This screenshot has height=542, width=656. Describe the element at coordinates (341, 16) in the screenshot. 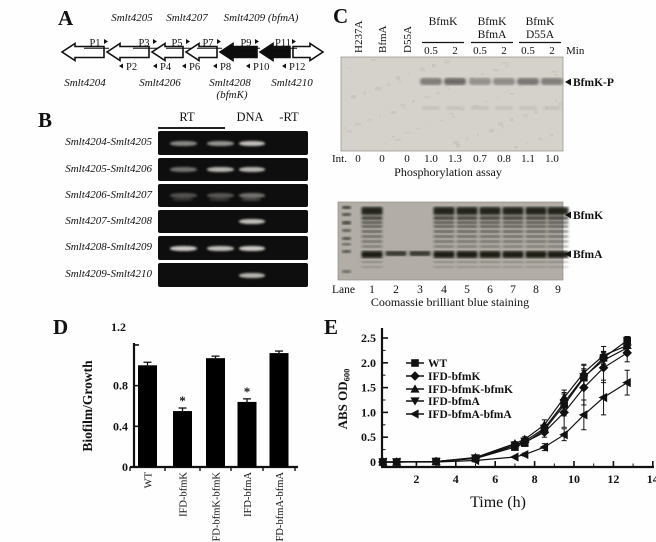

I see `panel-c-letter: C` at that location.